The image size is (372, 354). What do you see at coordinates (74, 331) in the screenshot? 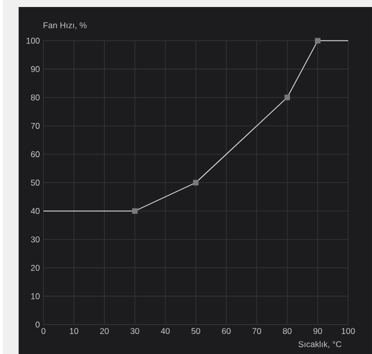
I see `x-tick-label: 10` at bounding box center [74, 331].